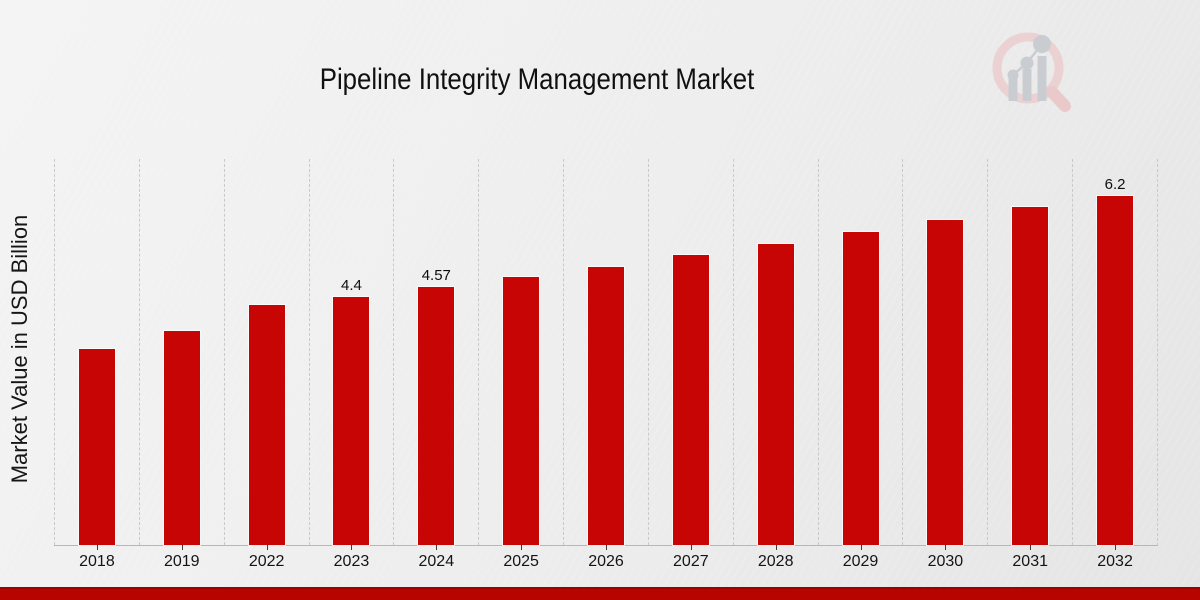  Describe the element at coordinates (436, 416) in the screenshot. I see `bar-2024` at that location.